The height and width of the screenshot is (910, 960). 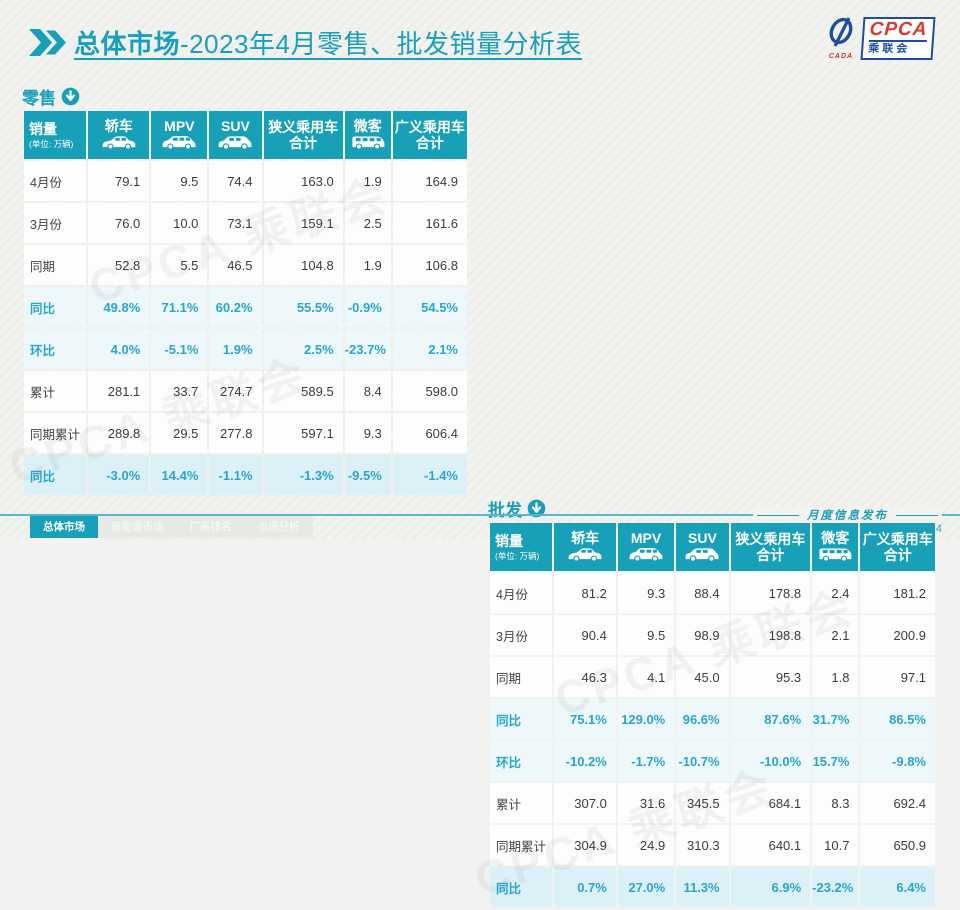 I want to click on table-cell: 24.9, so click(x=646, y=845).